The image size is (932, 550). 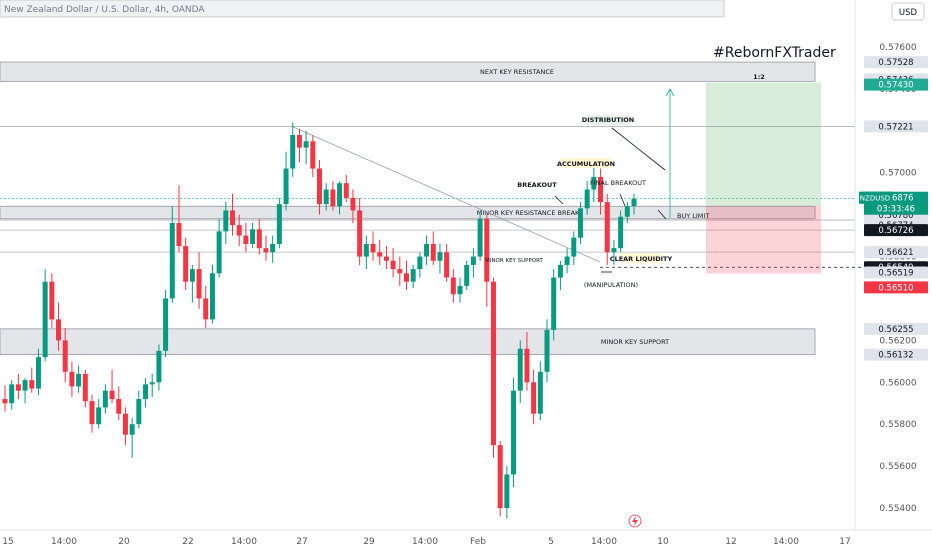 What do you see at coordinates (124, 542) in the screenshot?
I see `time-tick-label: 20` at bounding box center [124, 542].